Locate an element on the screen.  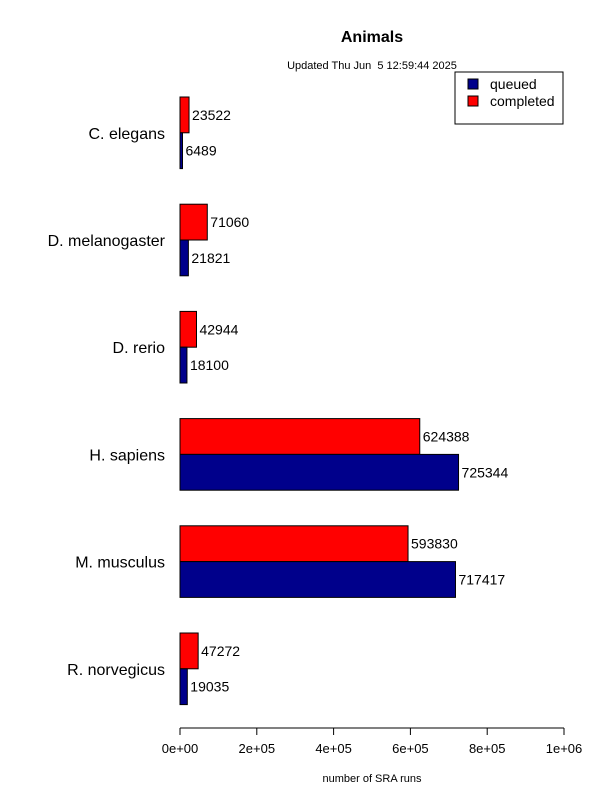
chart-subtitle: Updated Thu Jun 5 12:59:44 2025 is located at coordinates (372, 66).